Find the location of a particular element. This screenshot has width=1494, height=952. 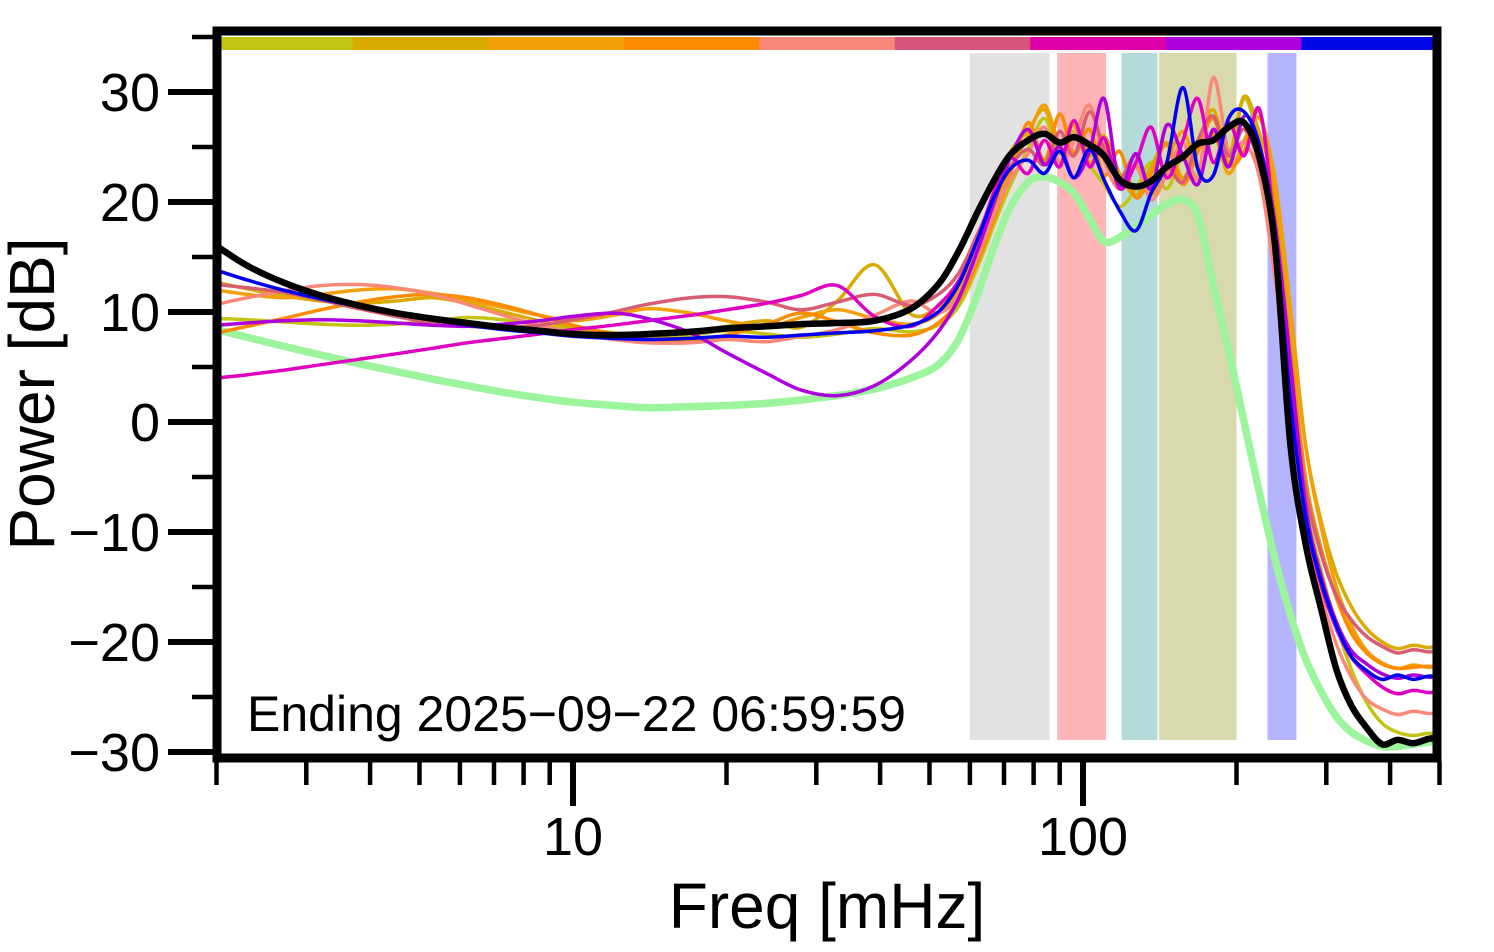

y-tick-label: 0 is located at coordinates (145, 423).